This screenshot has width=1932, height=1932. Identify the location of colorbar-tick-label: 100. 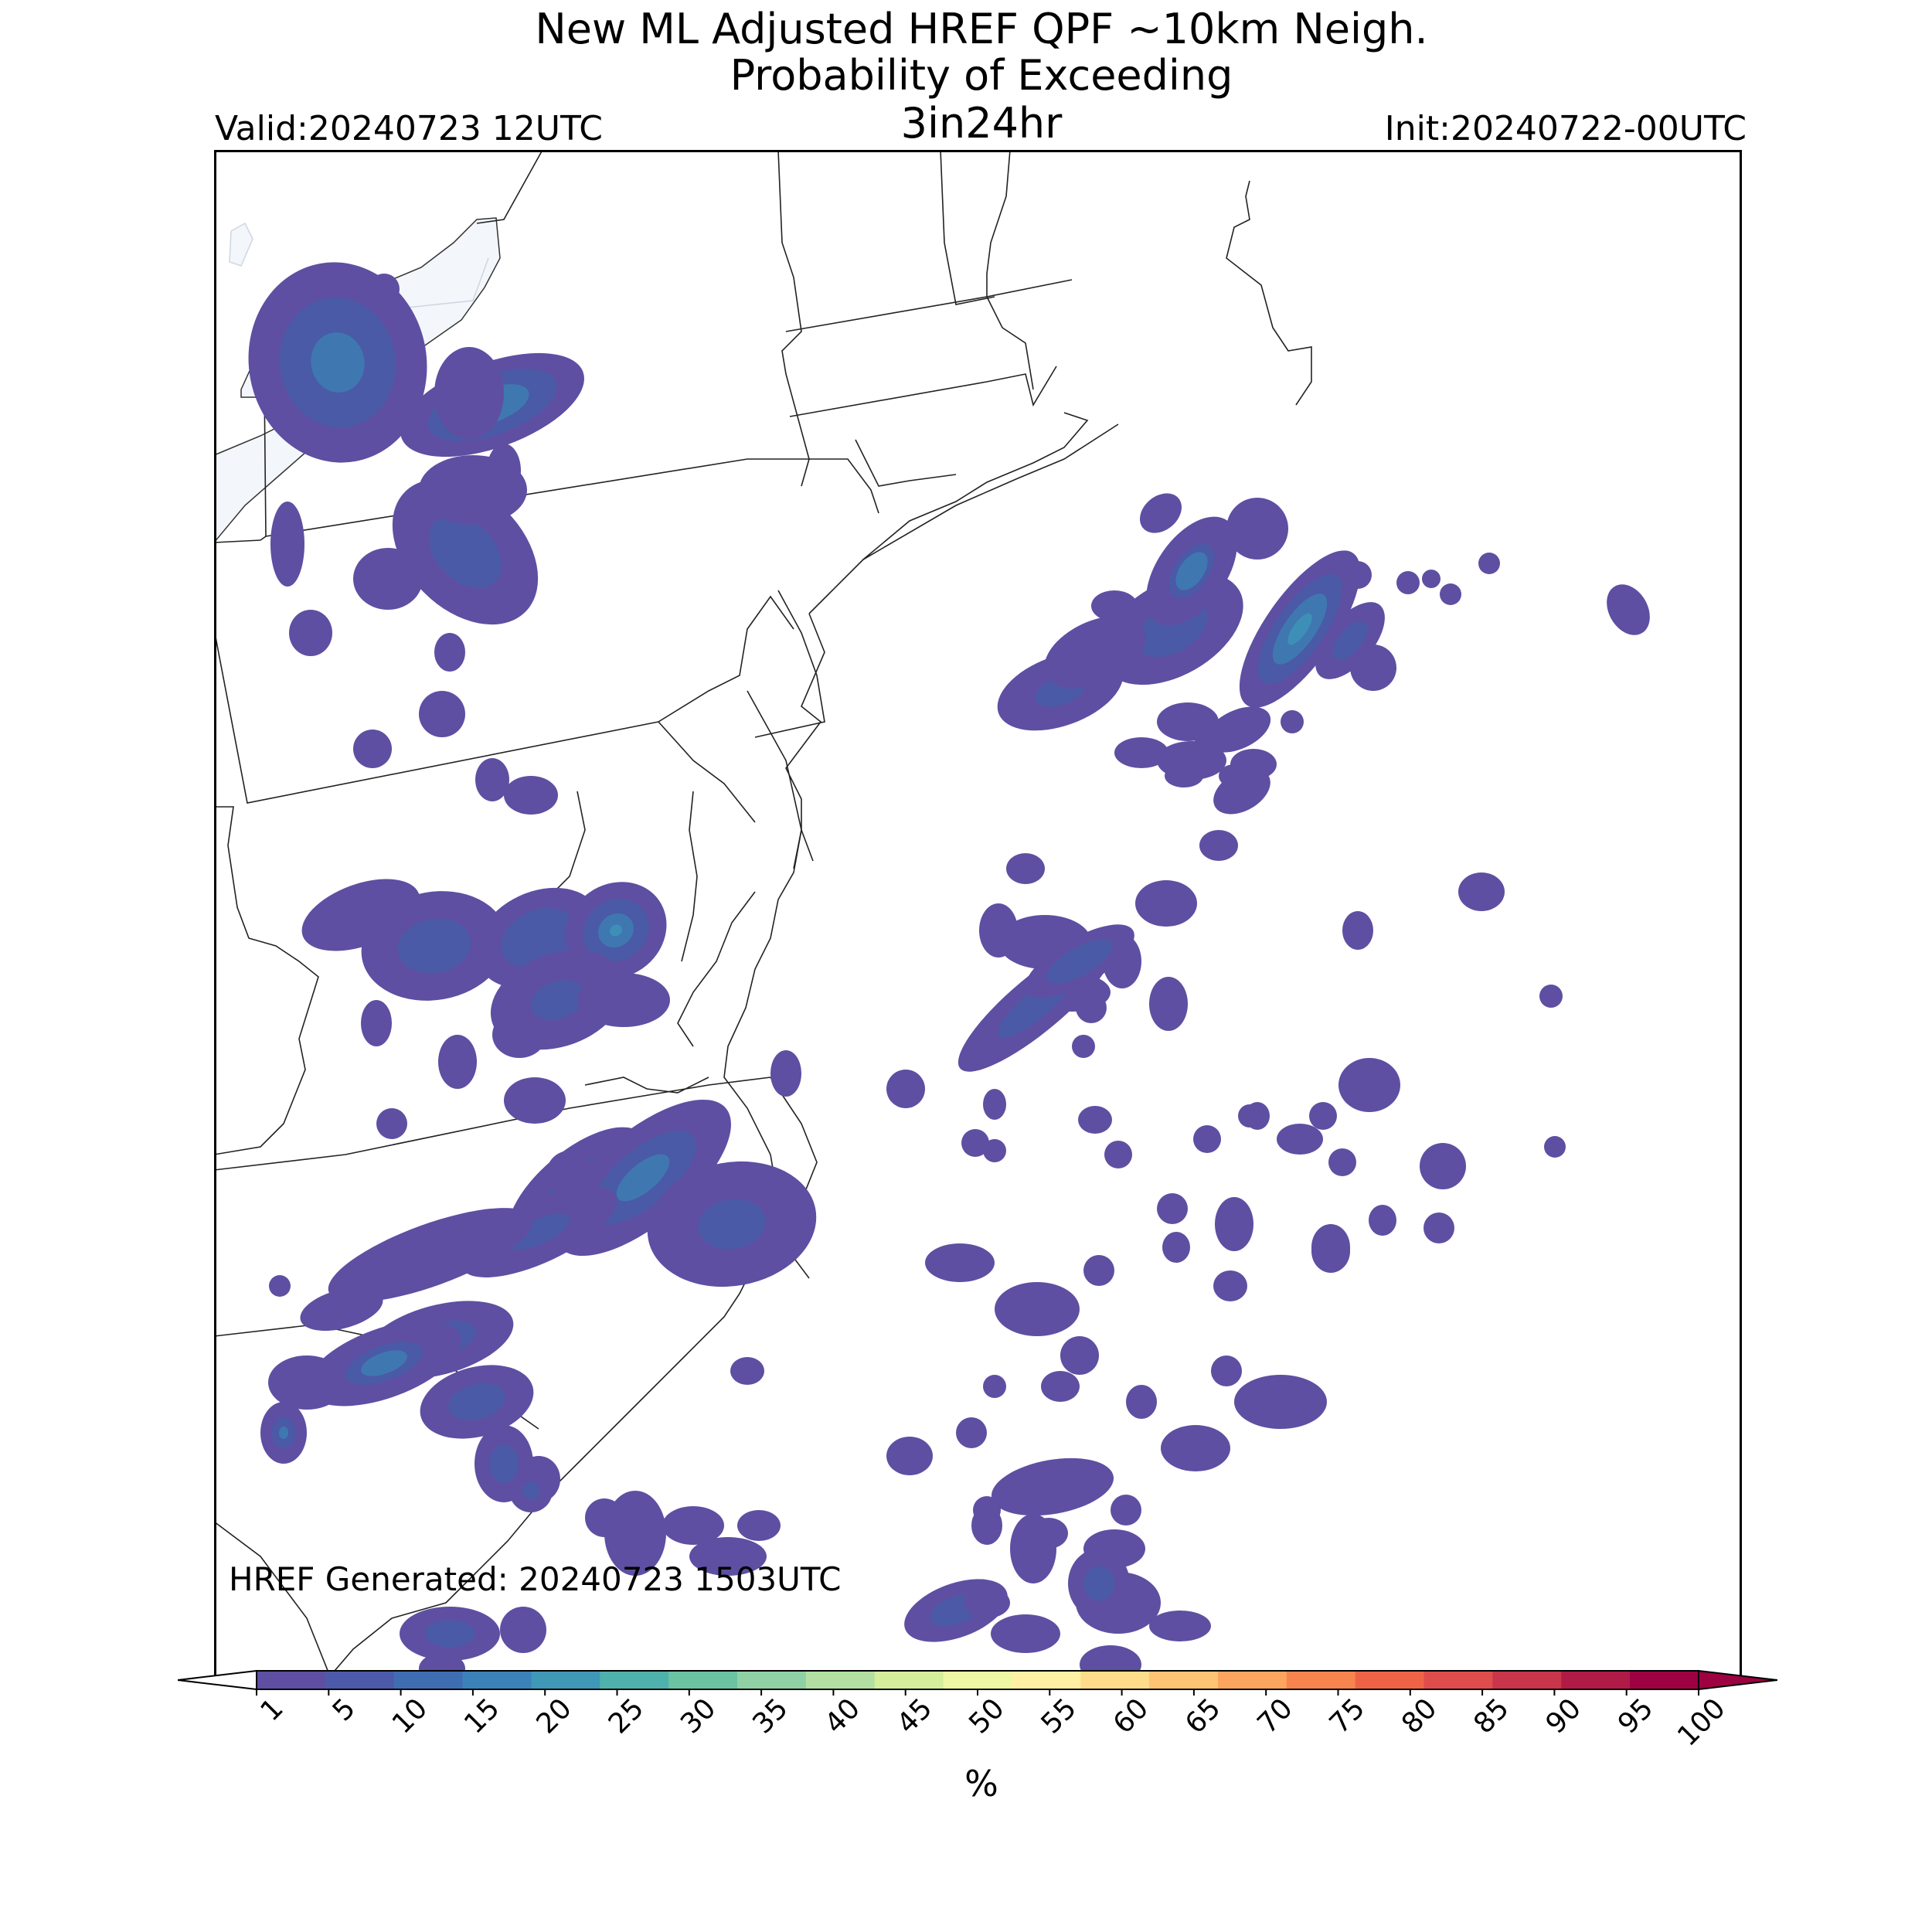
(1702, 1723).